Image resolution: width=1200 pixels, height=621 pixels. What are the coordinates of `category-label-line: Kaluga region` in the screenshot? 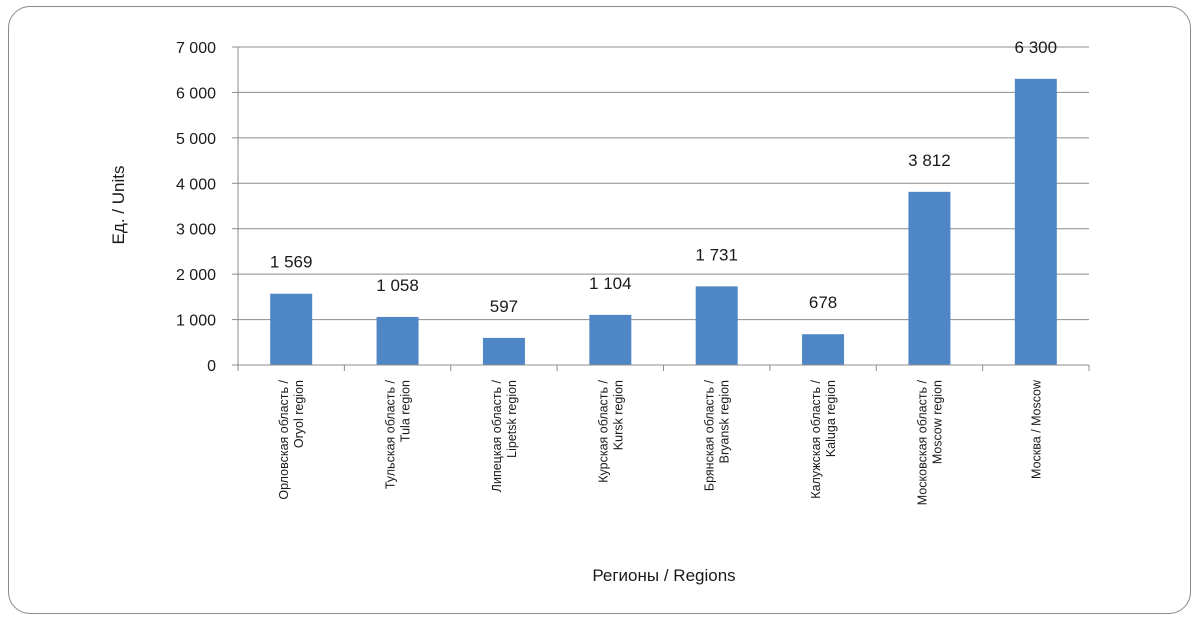 It's located at (831, 418).